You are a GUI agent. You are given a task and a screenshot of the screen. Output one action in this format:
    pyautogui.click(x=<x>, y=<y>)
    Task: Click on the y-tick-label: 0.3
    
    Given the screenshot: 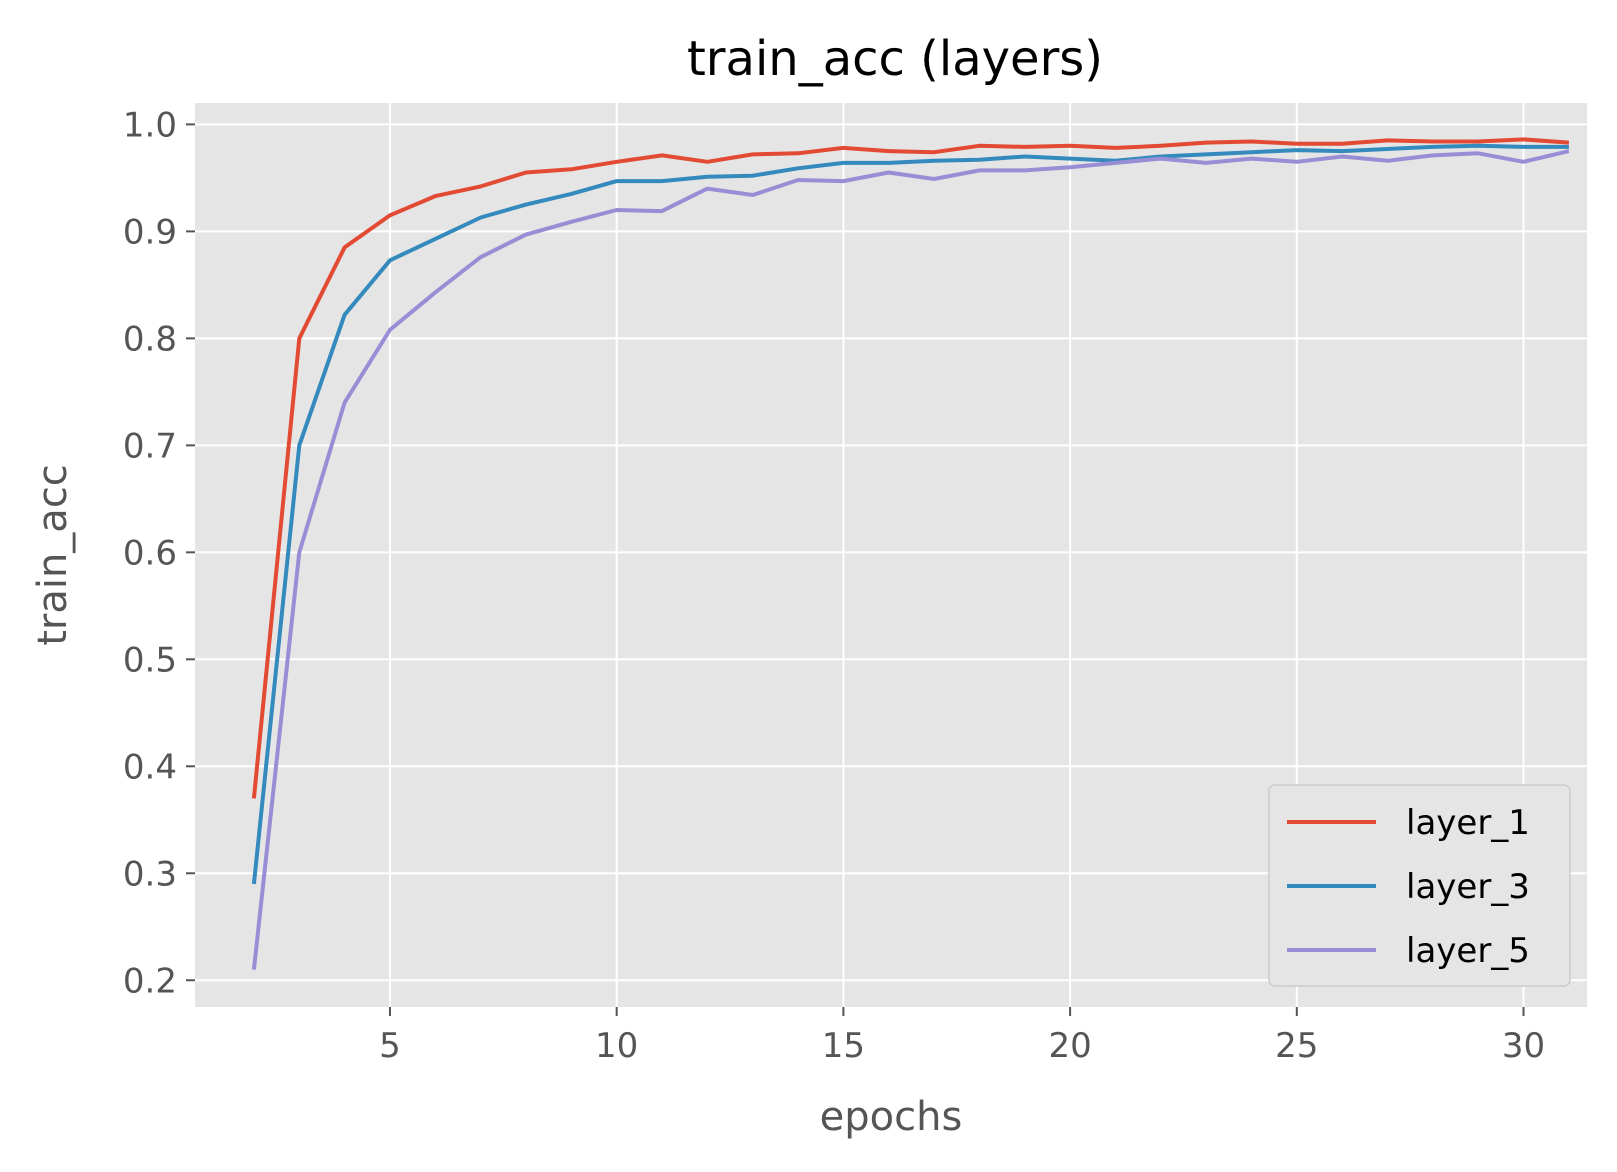 What is the action you would take?
    pyautogui.click(x=150, y=874)
    